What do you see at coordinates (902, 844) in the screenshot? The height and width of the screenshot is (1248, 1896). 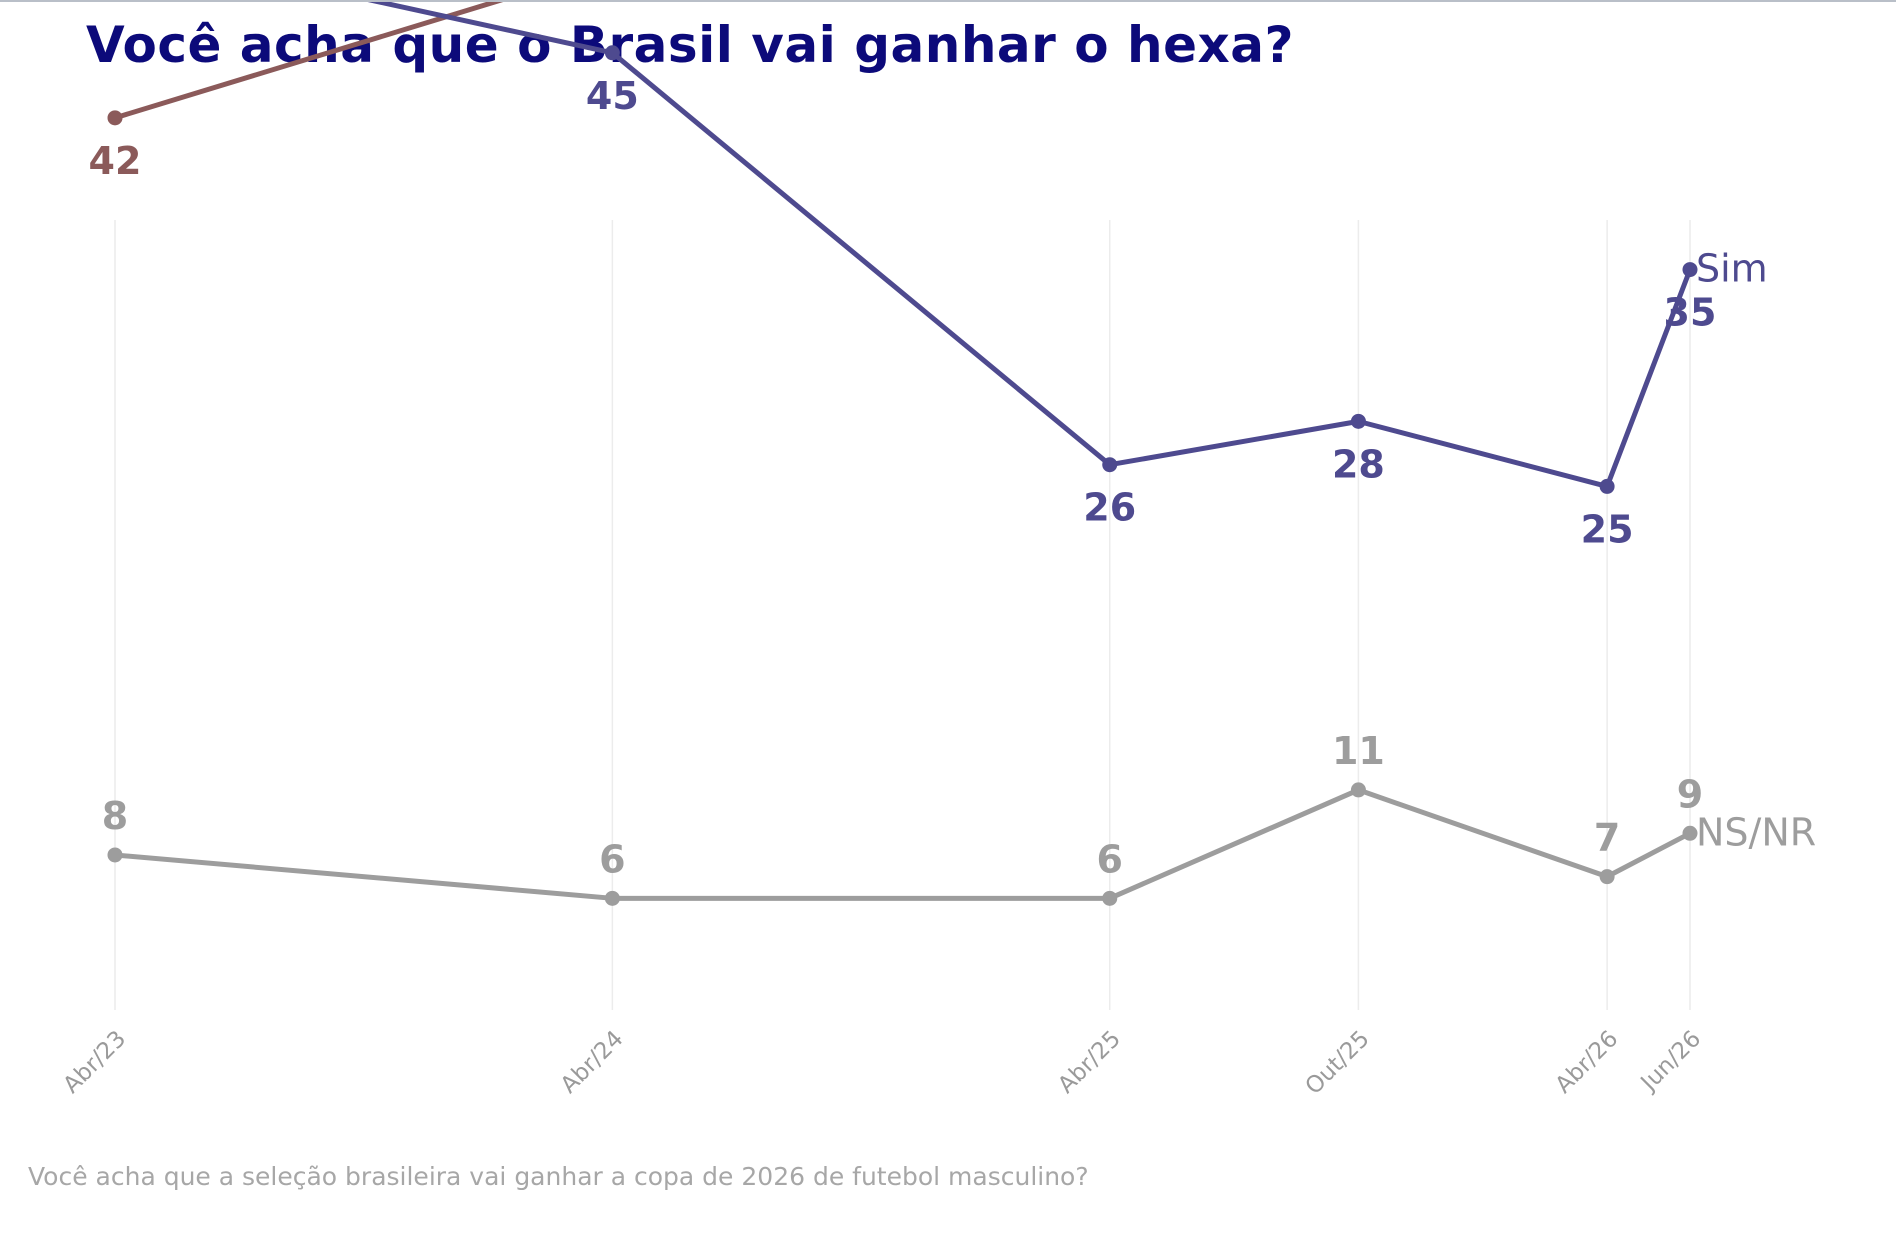 I see `series-line-ns-nr` at bounding box center [902, 844].